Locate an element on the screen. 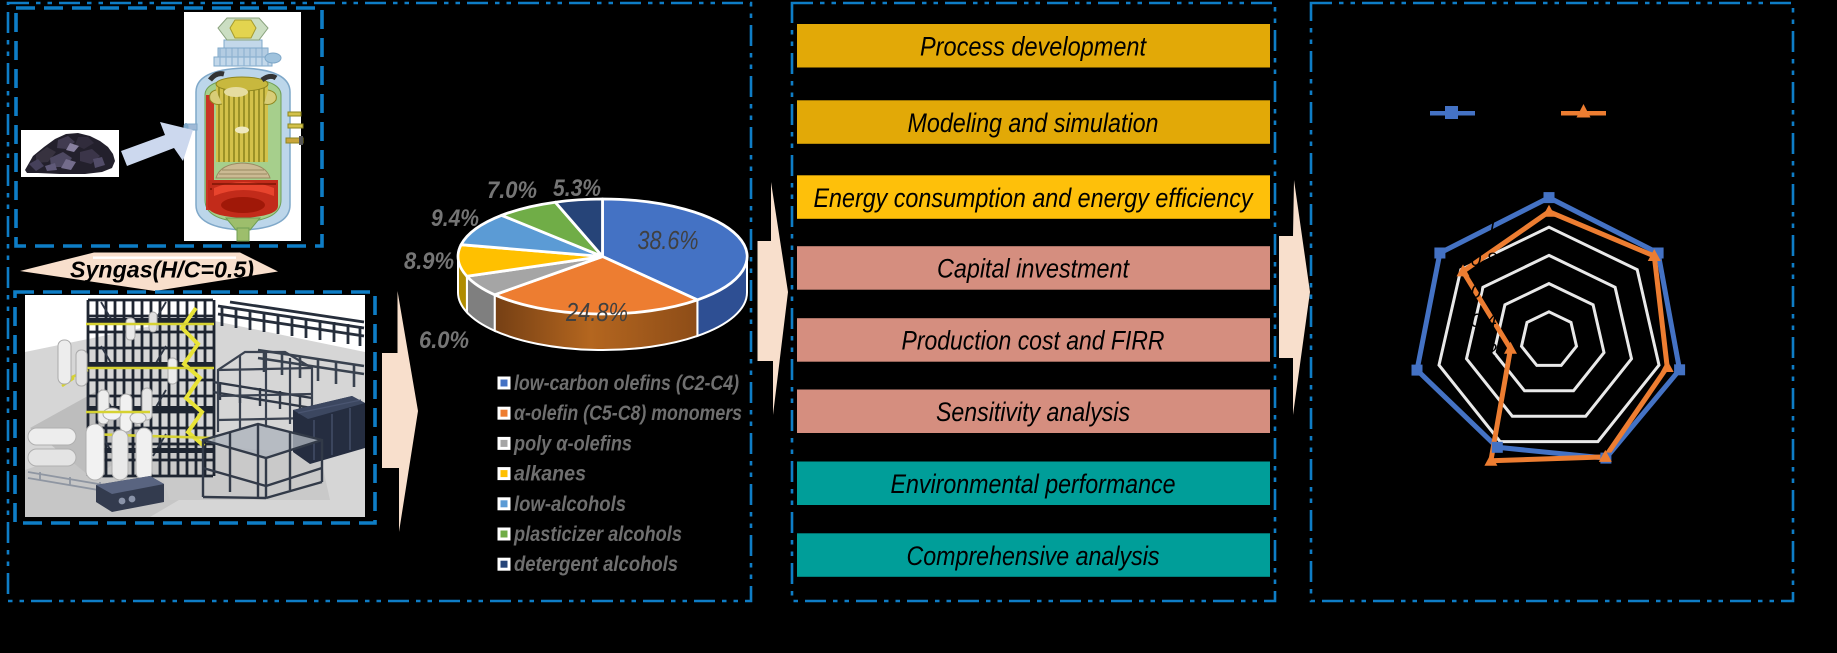  svg-text: Production cost and FIRR is located at coordinates (1033, 341).